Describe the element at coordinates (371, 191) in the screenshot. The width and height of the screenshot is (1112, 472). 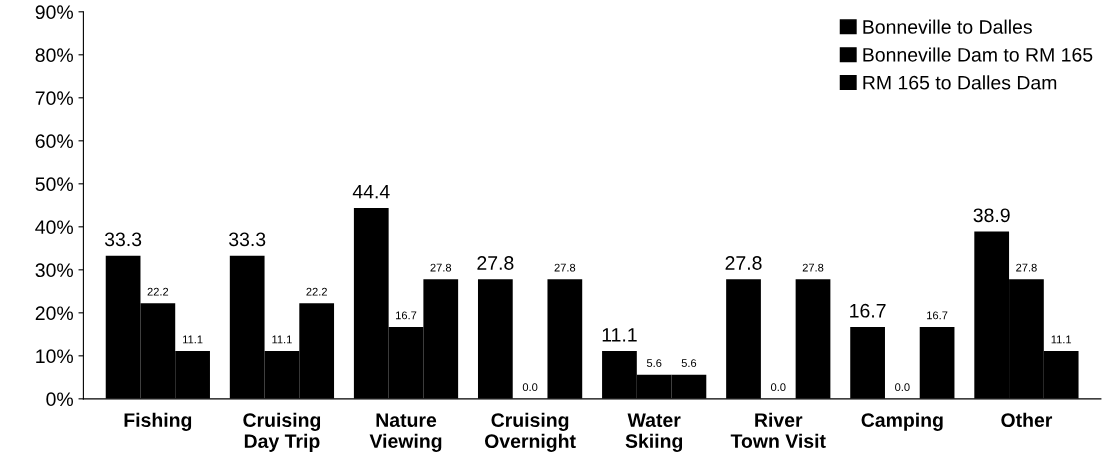
I see `data-label: 44.4` at that location.